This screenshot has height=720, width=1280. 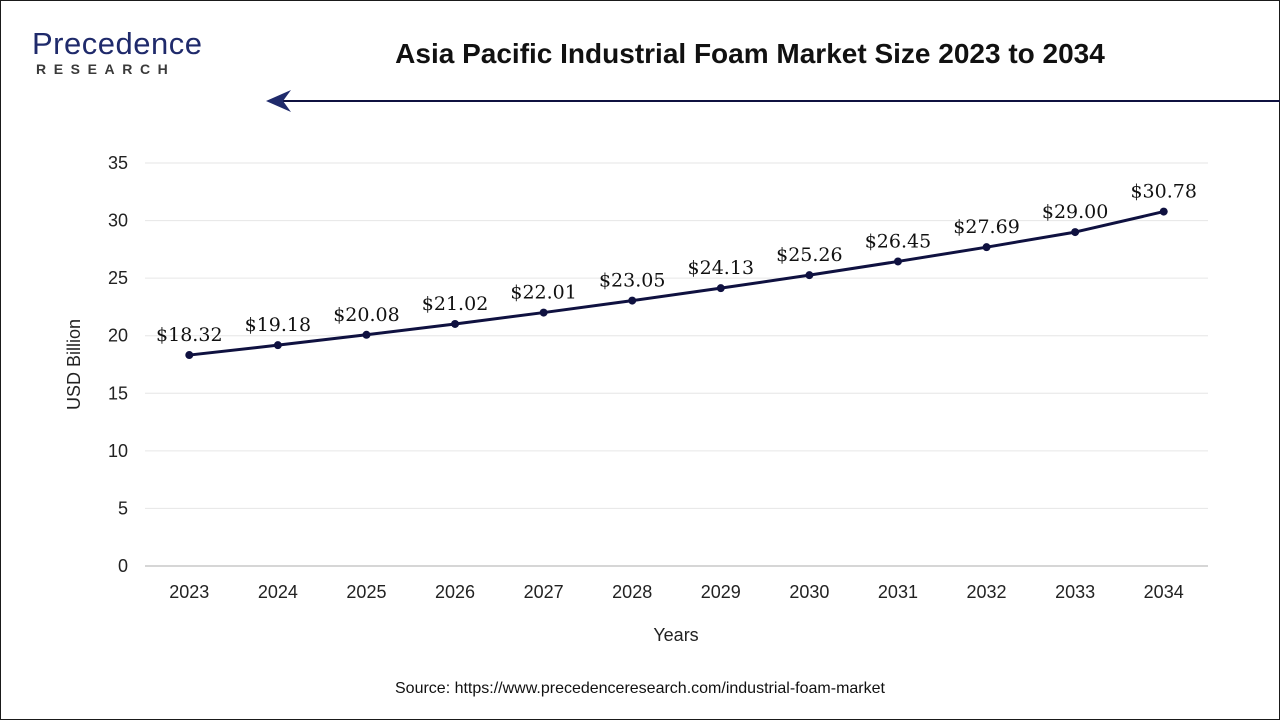 I want to click on data-label: $27.69, so click(x=986, y=227).